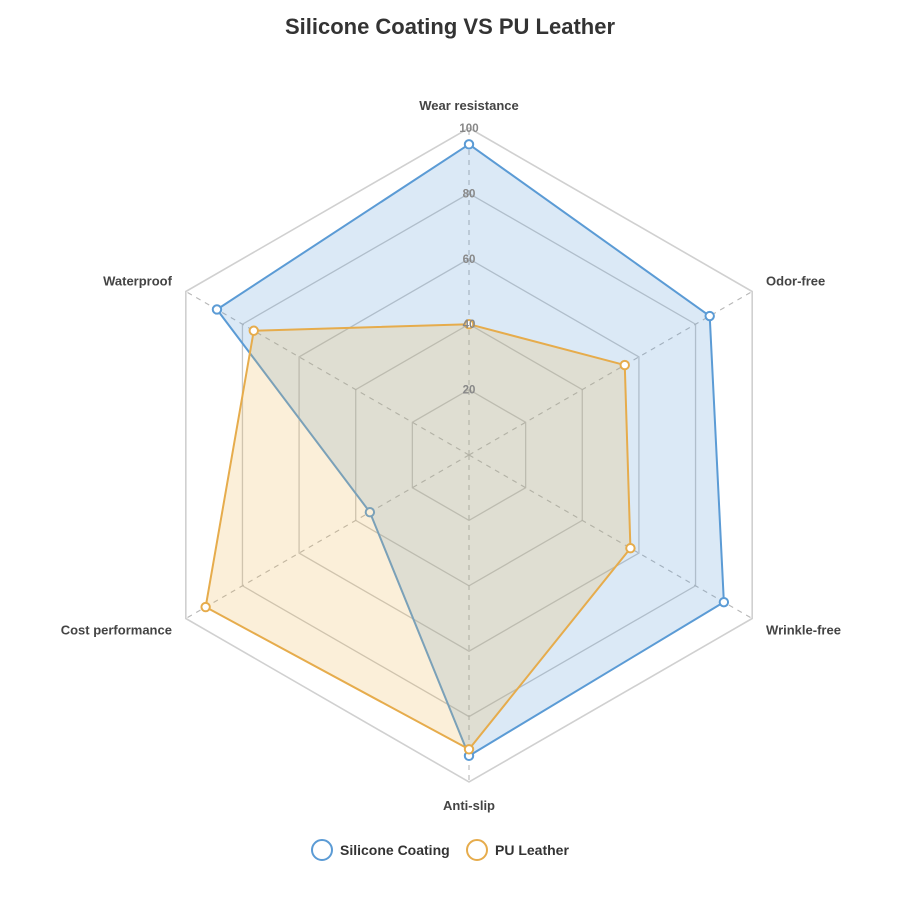 This screenshot has height=900, width=900. What do you see at coordinates (468, 129) in the screenshot?
I see `tick-label: 100` at bounding box center [468, 129].